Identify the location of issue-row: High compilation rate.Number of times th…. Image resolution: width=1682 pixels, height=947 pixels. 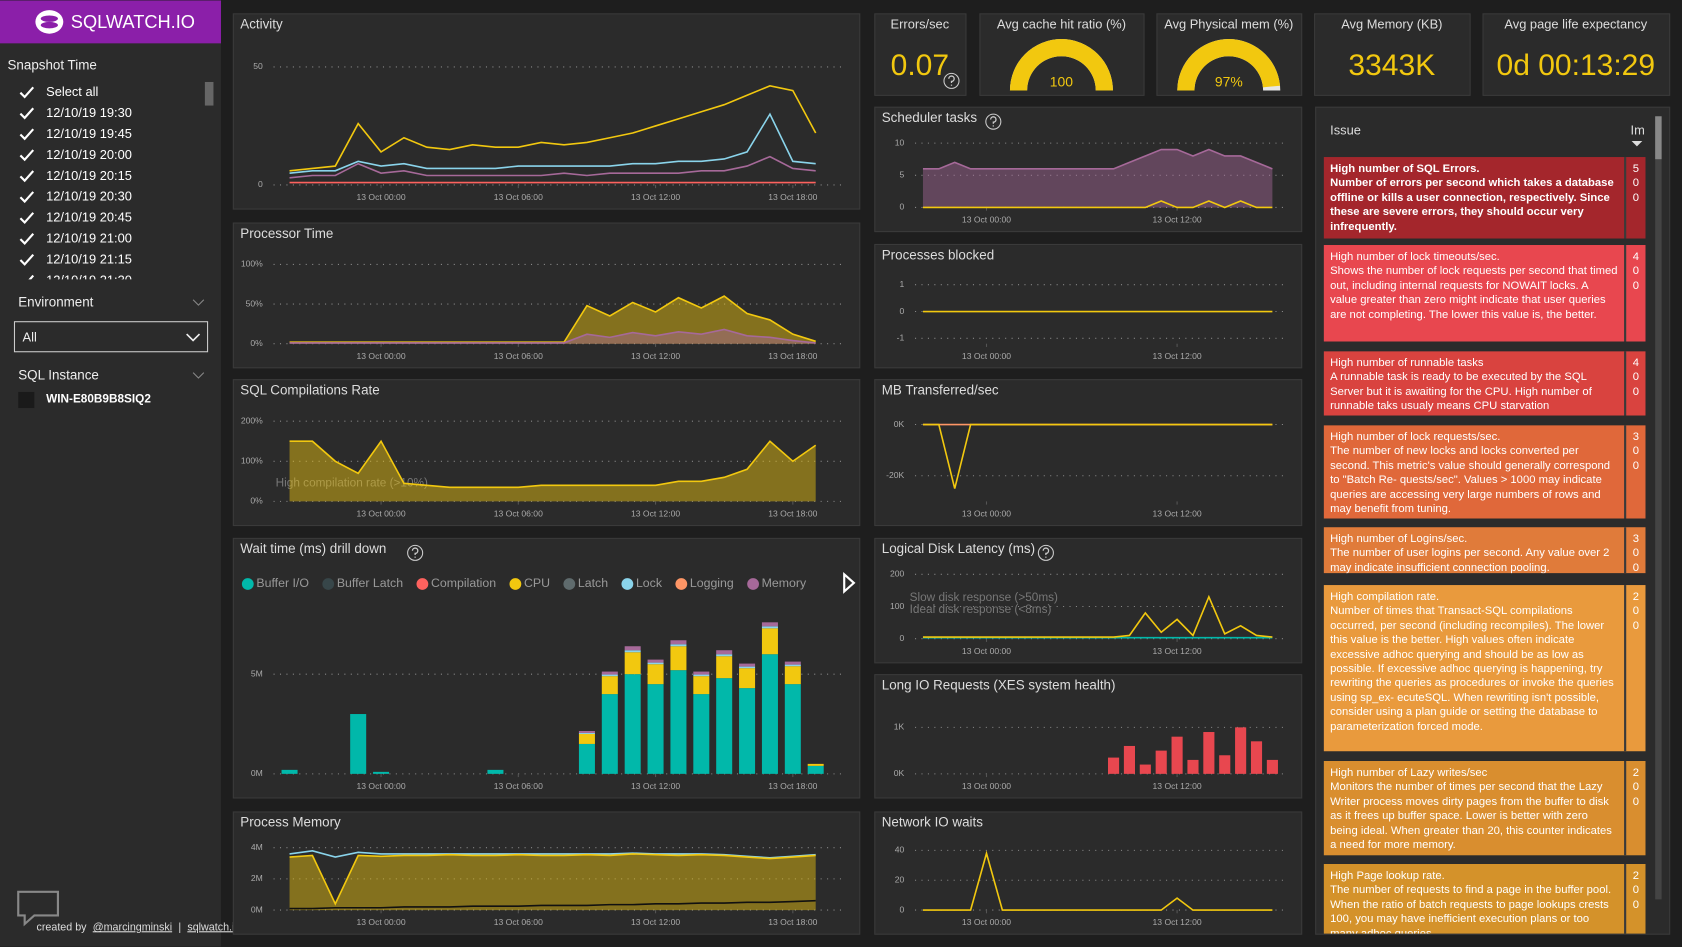
(1484, 668).